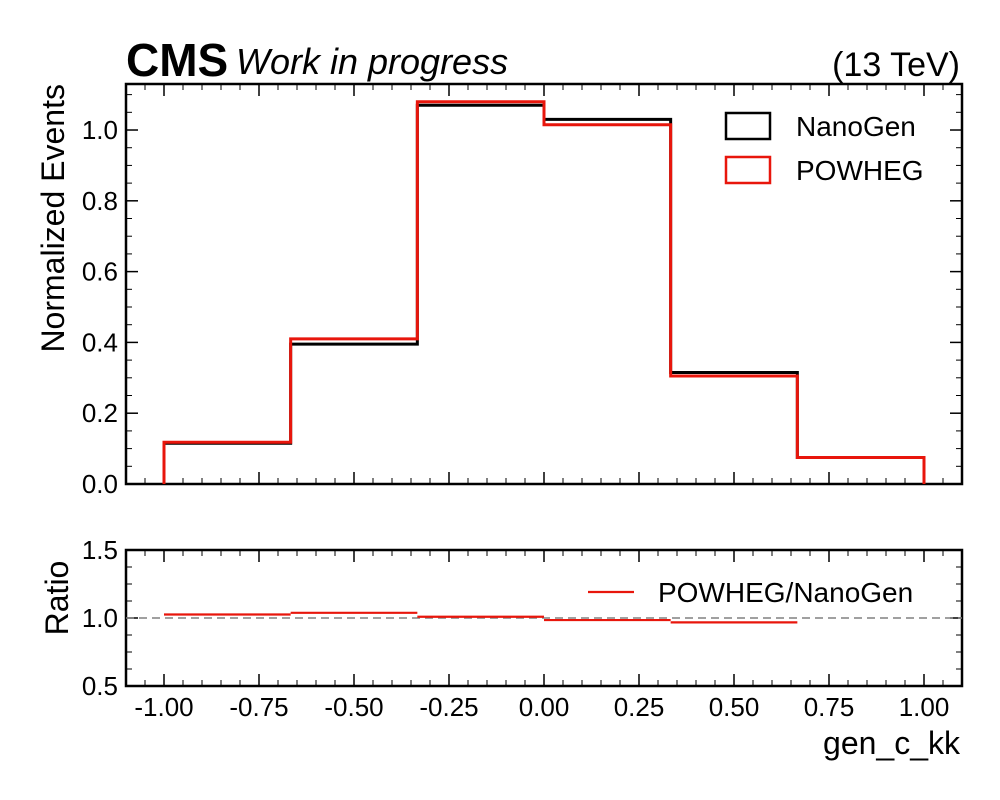 This screenshot has height=800, width=1000. What do you see at coordinates (785, 592) in the screenshot?
I see `legend-label-ratio: POWHEG/NanoGen` at bounding box center [785, 592].